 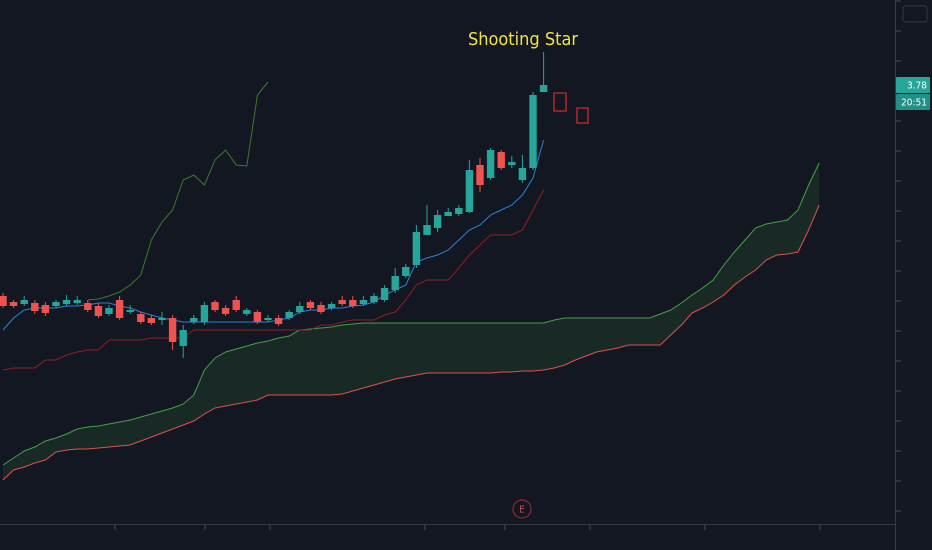 I want to click on countdown-box, so click(x=913, y=102).